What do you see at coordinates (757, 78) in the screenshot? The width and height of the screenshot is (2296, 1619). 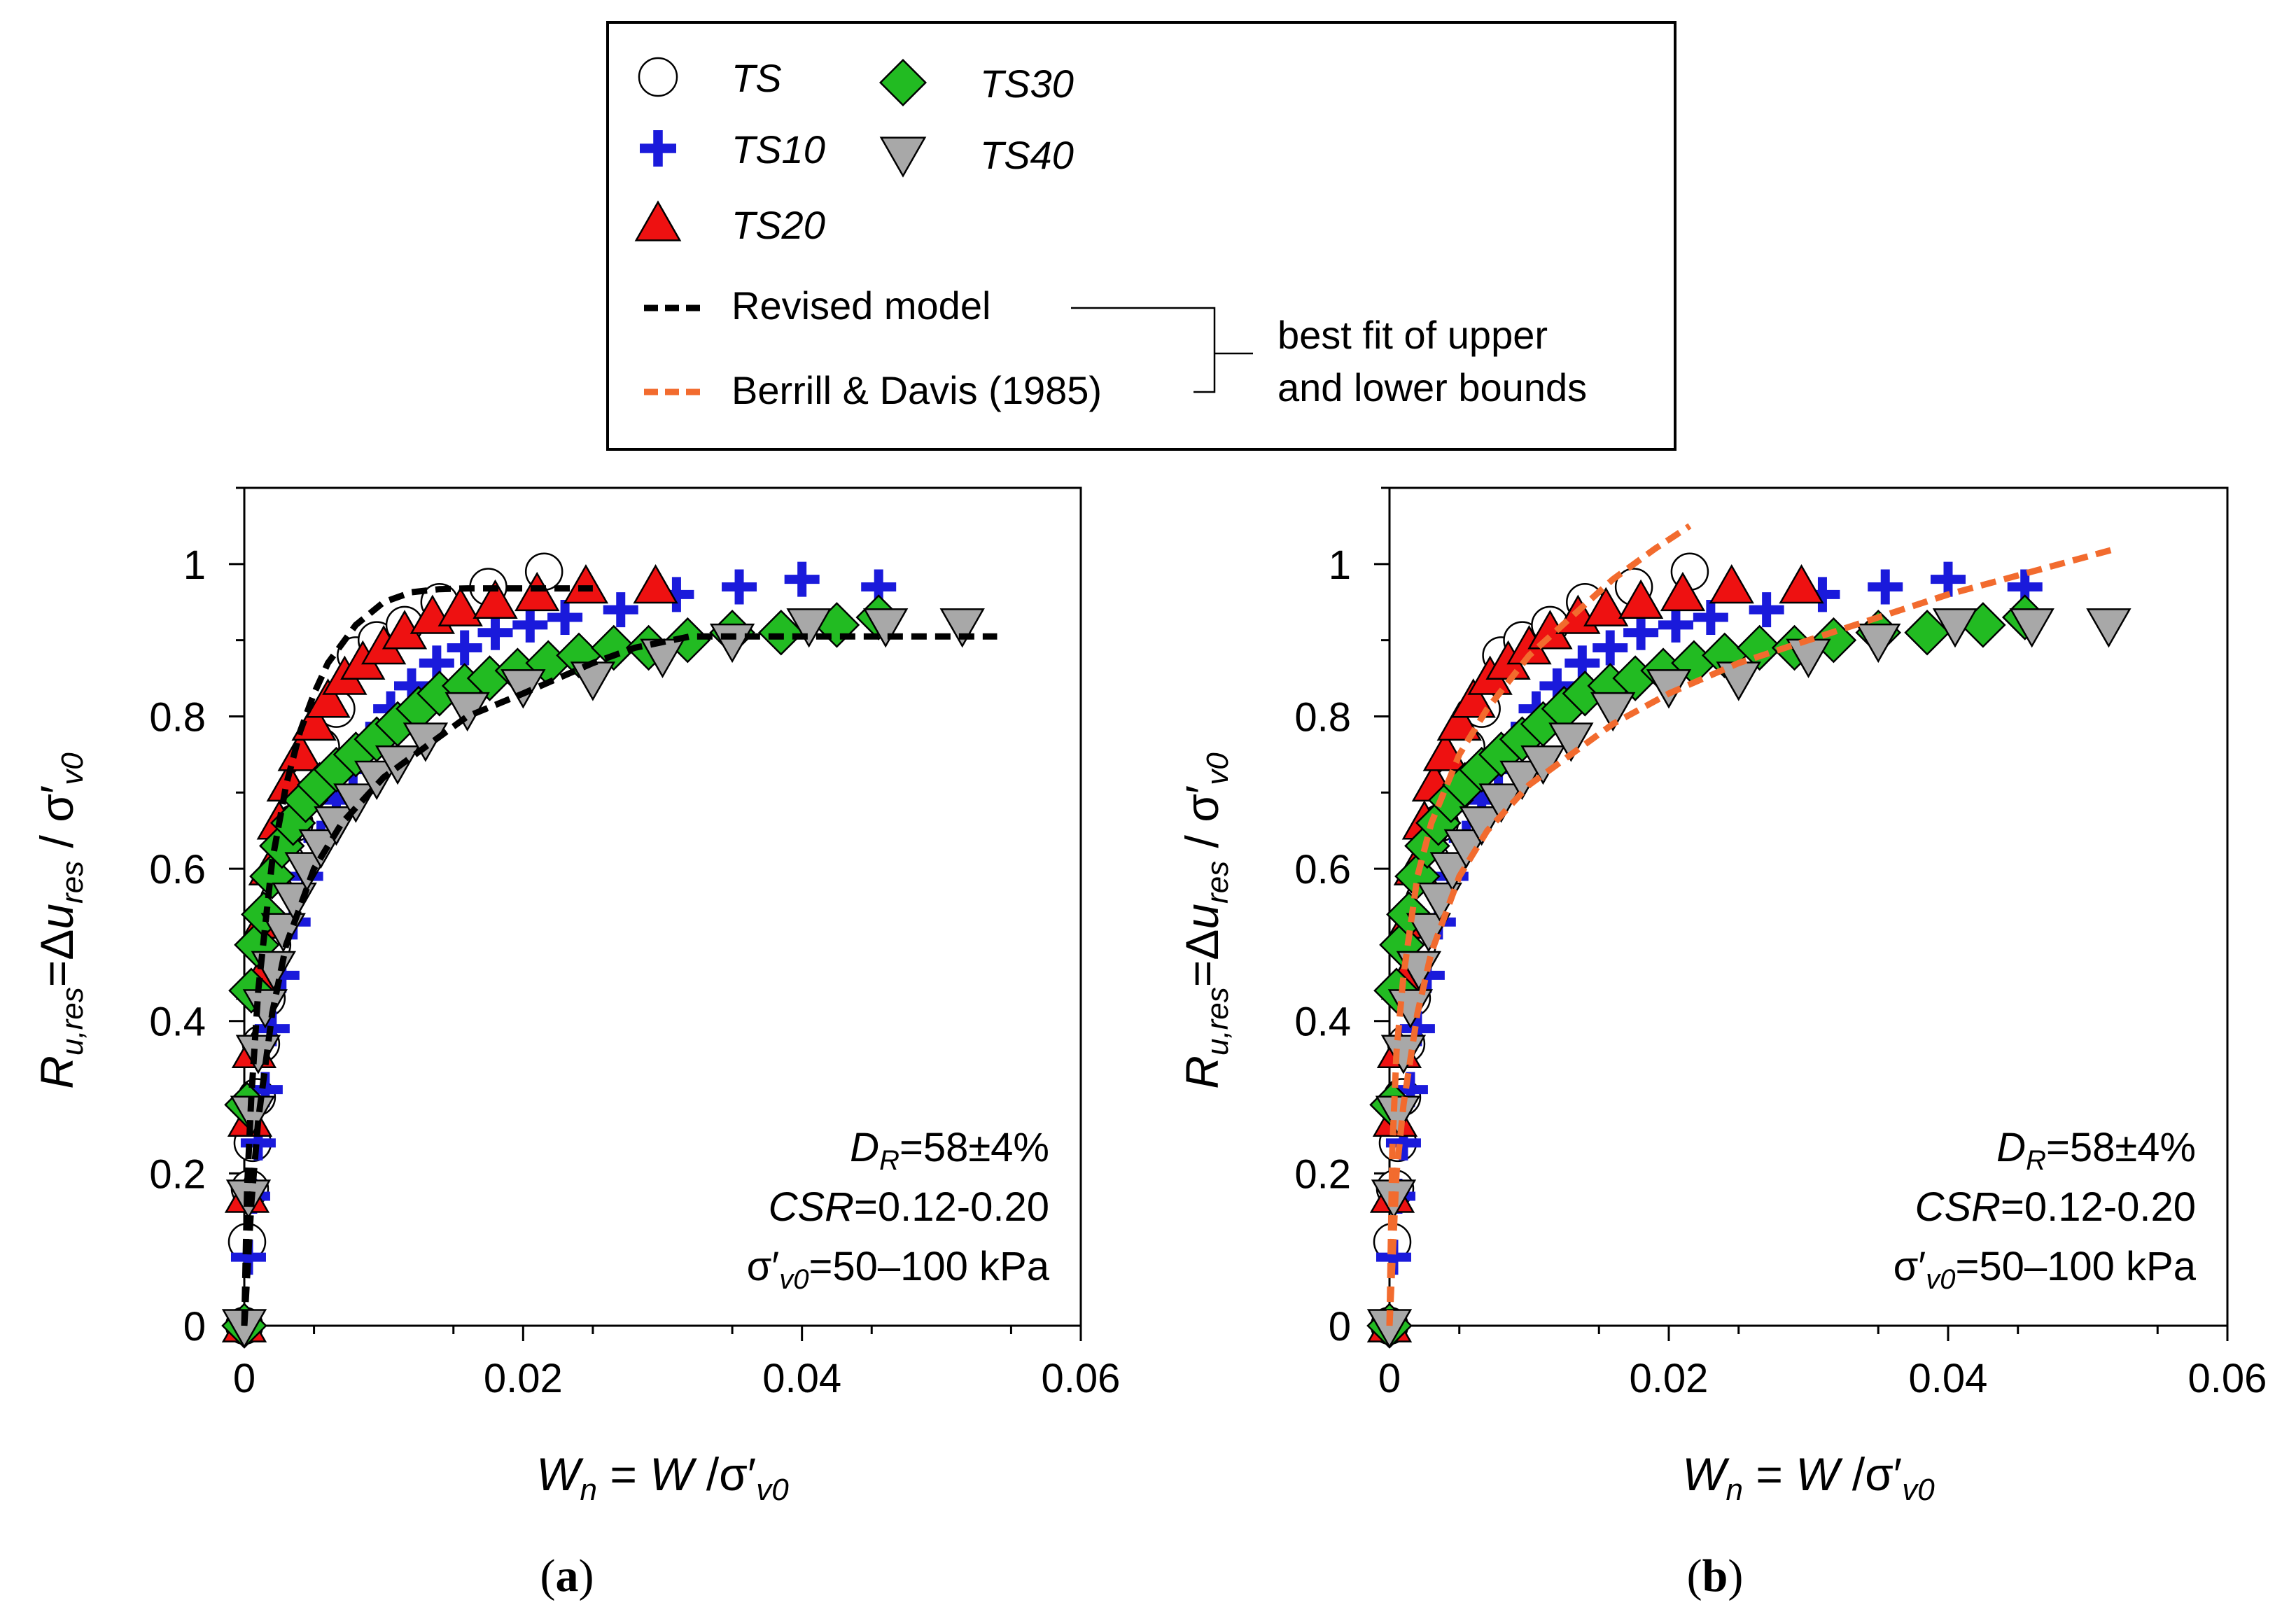 I see `legend-label-ts: TS` at bounding box center [757, 78].